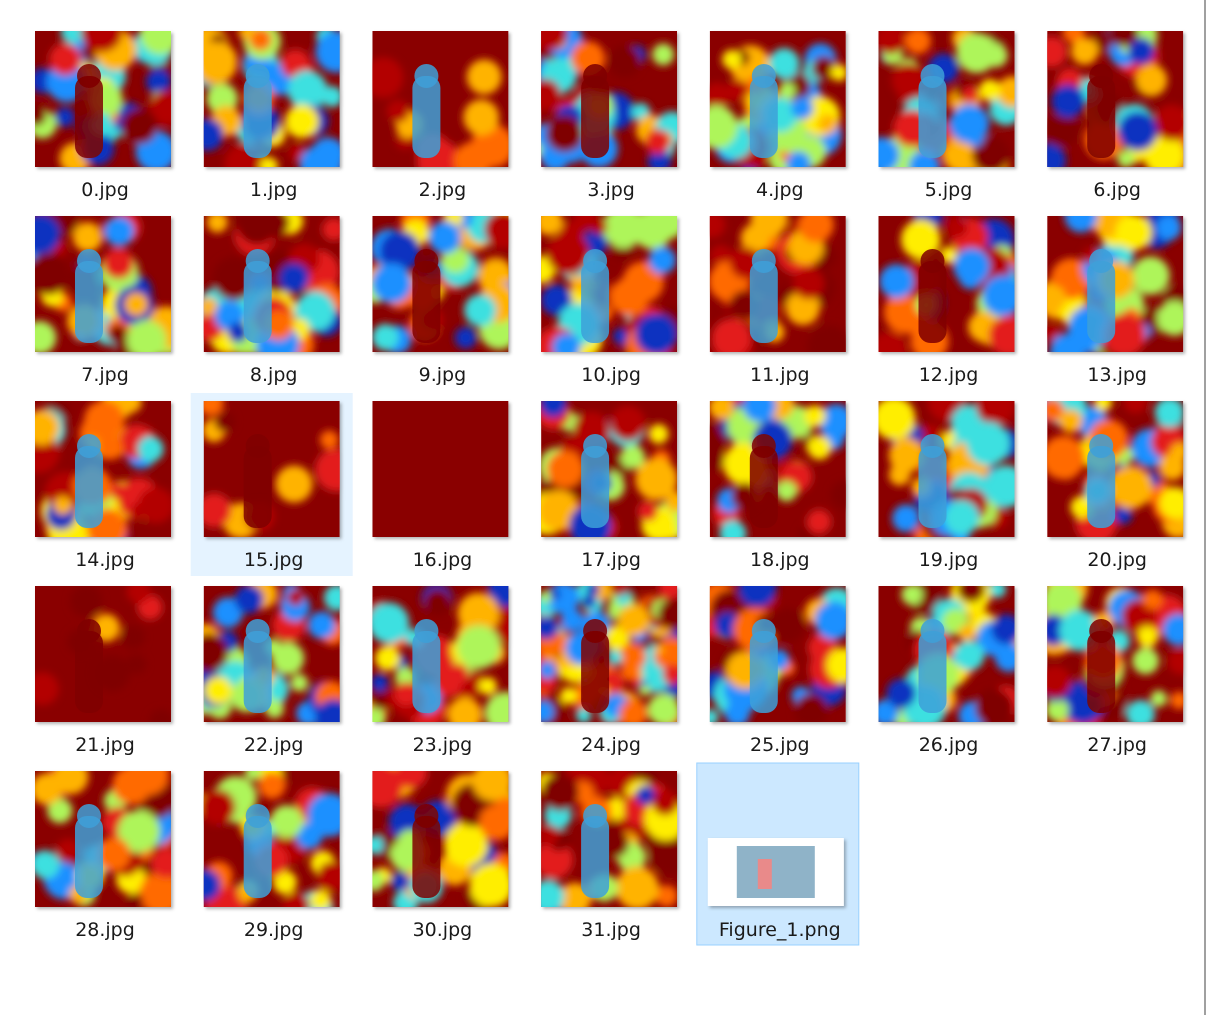  What do you see at coordinates (274, 483) in the screenshot?
I see `file-item: 15.jpg` at bounding box center [274, 483].